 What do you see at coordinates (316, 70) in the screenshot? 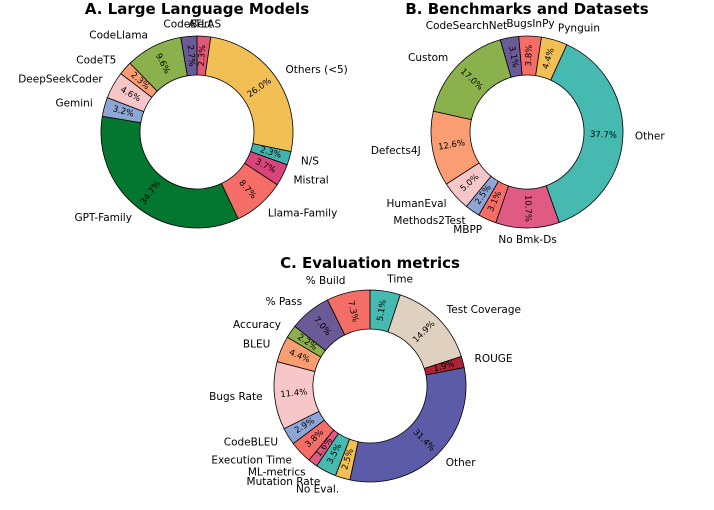
I see `chart-a-label-others-5: Others (<5)` at bounding box center [316, 70].